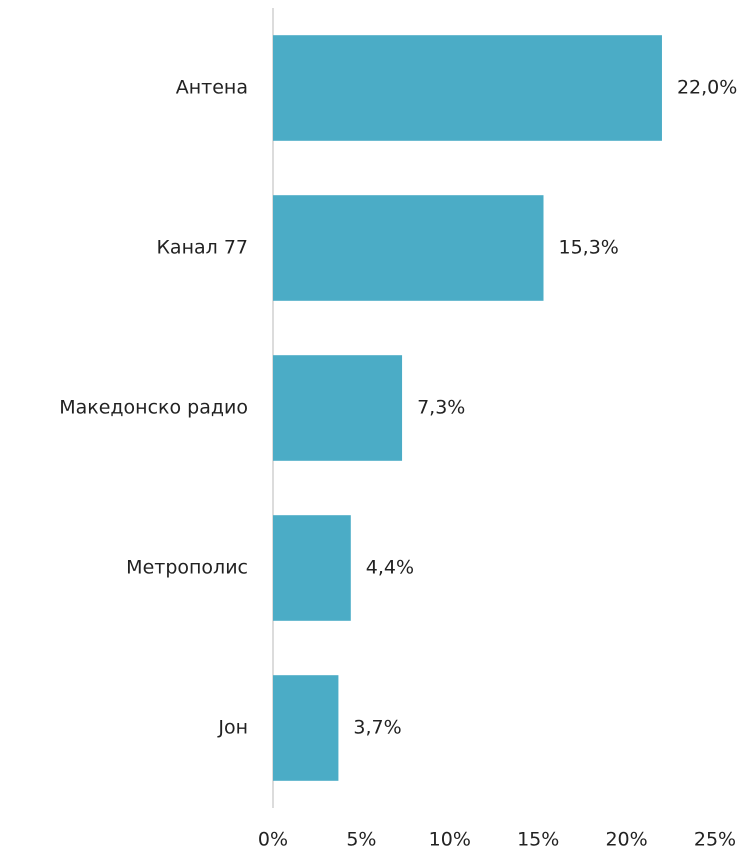 This screenshot has width=742, height=856. I want to click on y-tick-label: Јон, so click(232, 728).